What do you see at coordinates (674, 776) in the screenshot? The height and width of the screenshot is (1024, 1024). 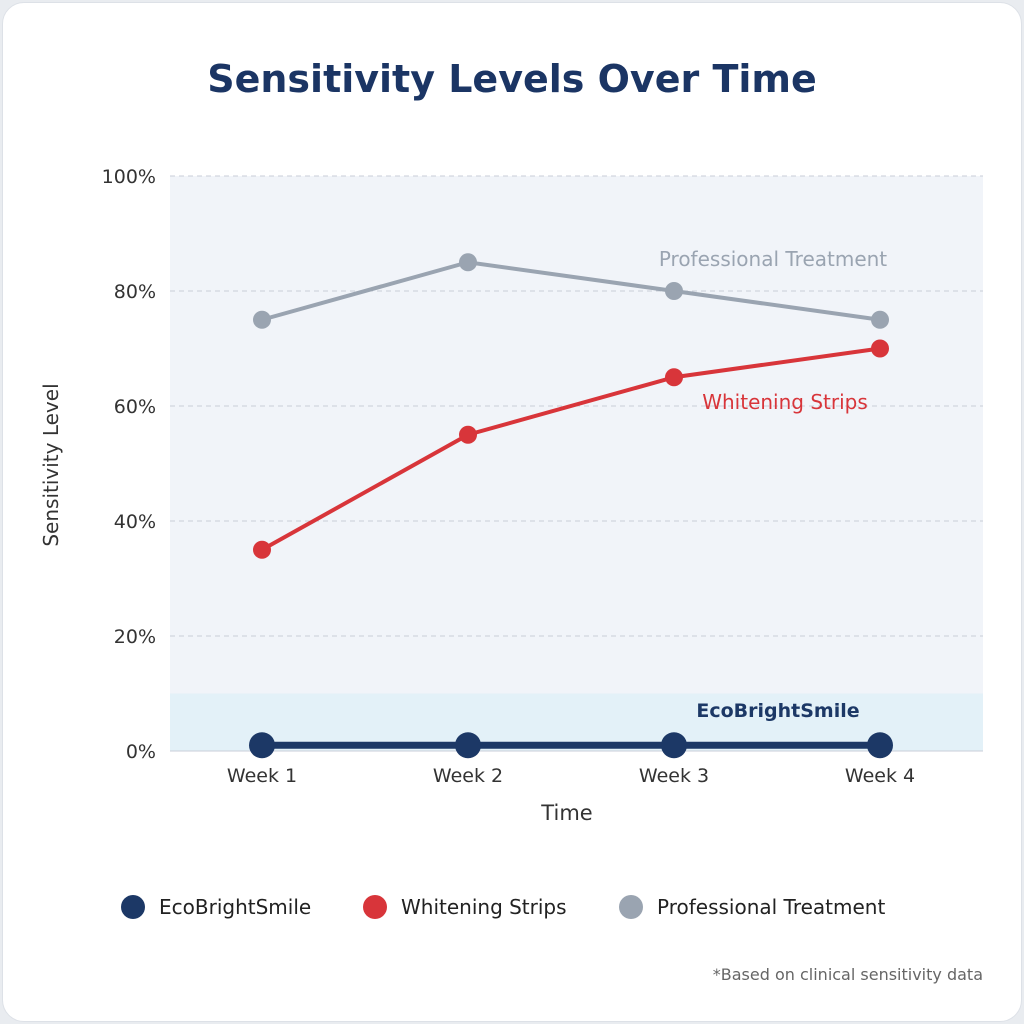 I see `x-tick-label: Week 3` at bounding box center [674, 776].